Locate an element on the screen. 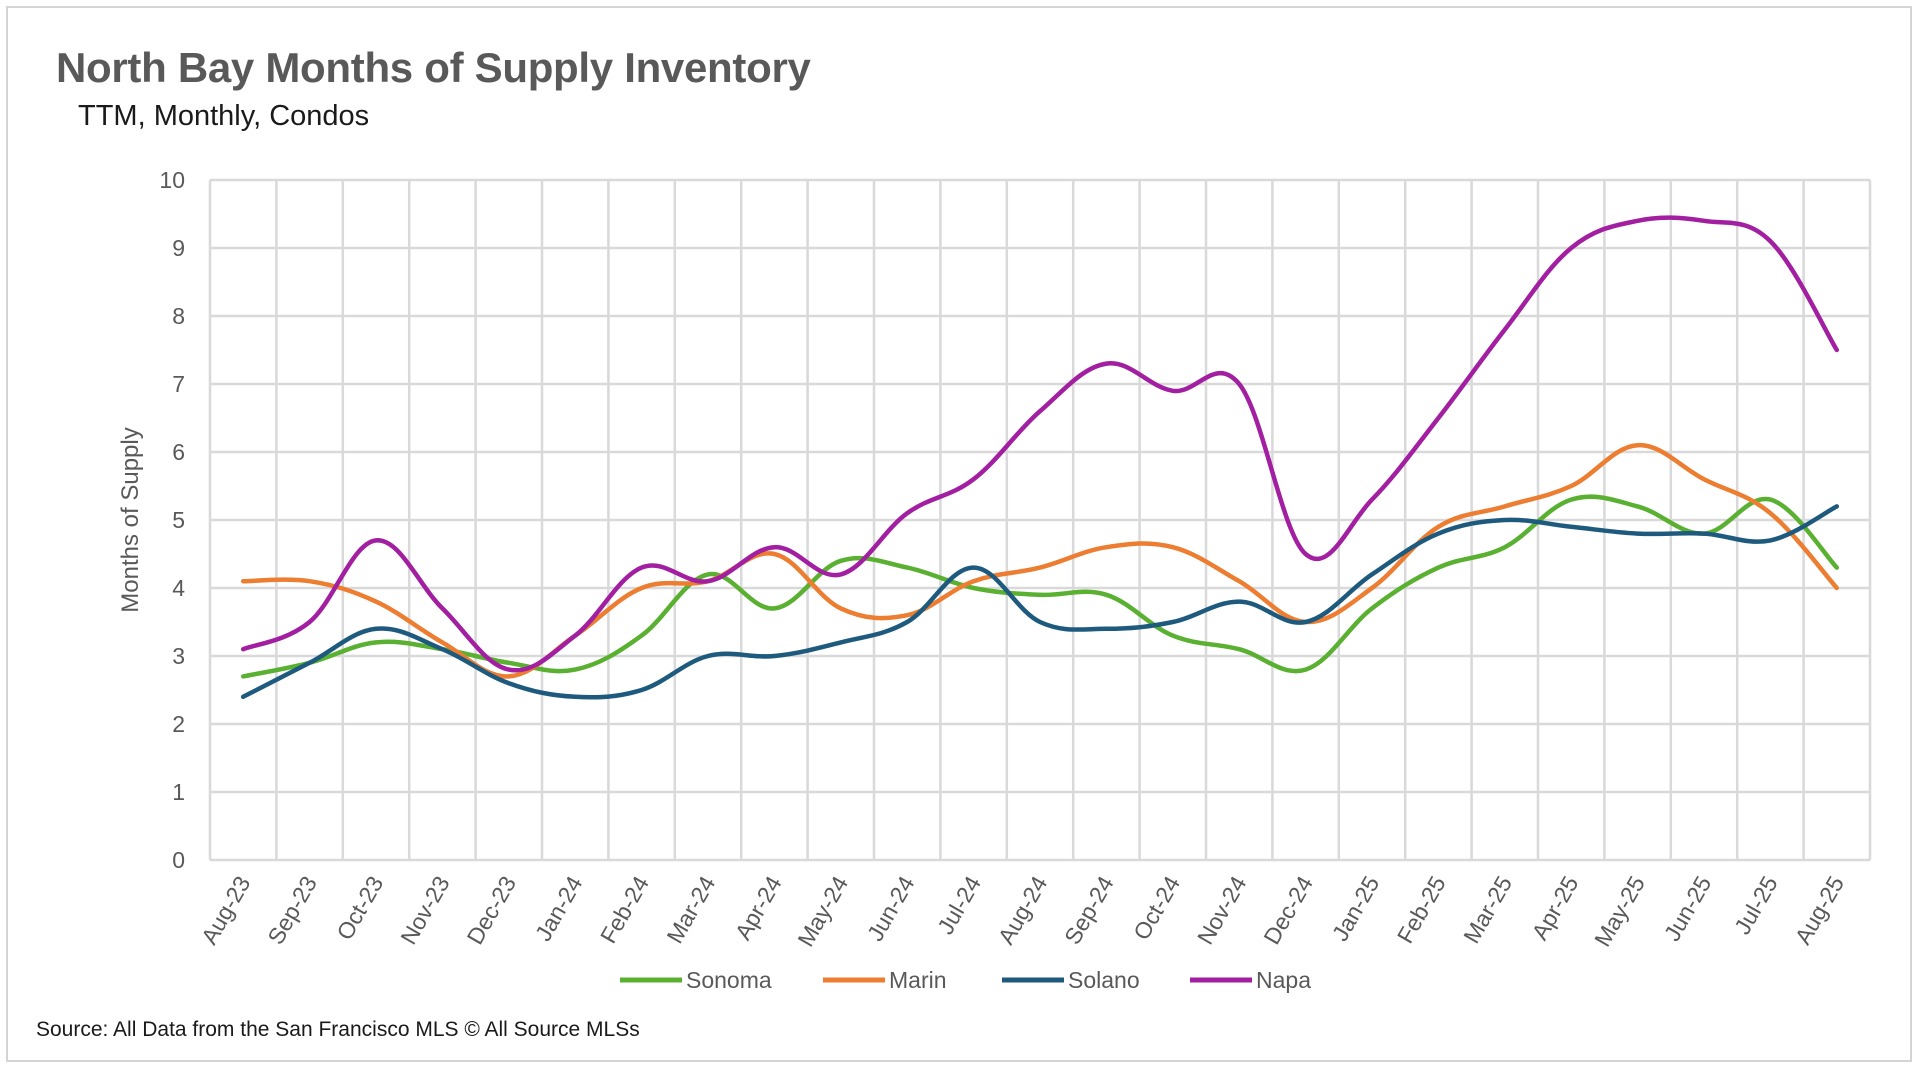 Image resolution: width=1920 pixels, height=1071 pixels. x-tick-label: Jul-25 is located at coordinates (1756, 905).